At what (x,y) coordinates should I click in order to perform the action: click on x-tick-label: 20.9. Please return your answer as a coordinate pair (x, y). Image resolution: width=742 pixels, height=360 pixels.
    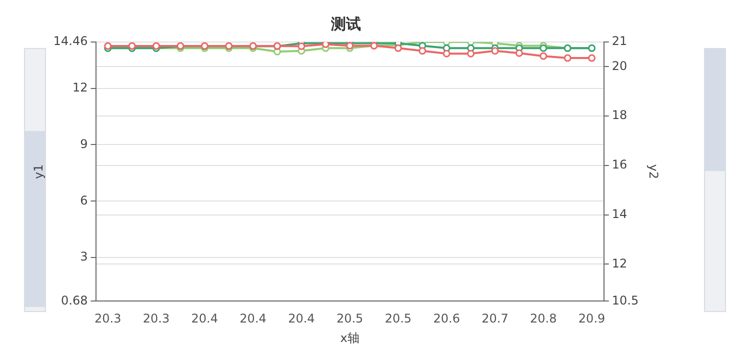
    Looking at the image, I should click on (592, 319).